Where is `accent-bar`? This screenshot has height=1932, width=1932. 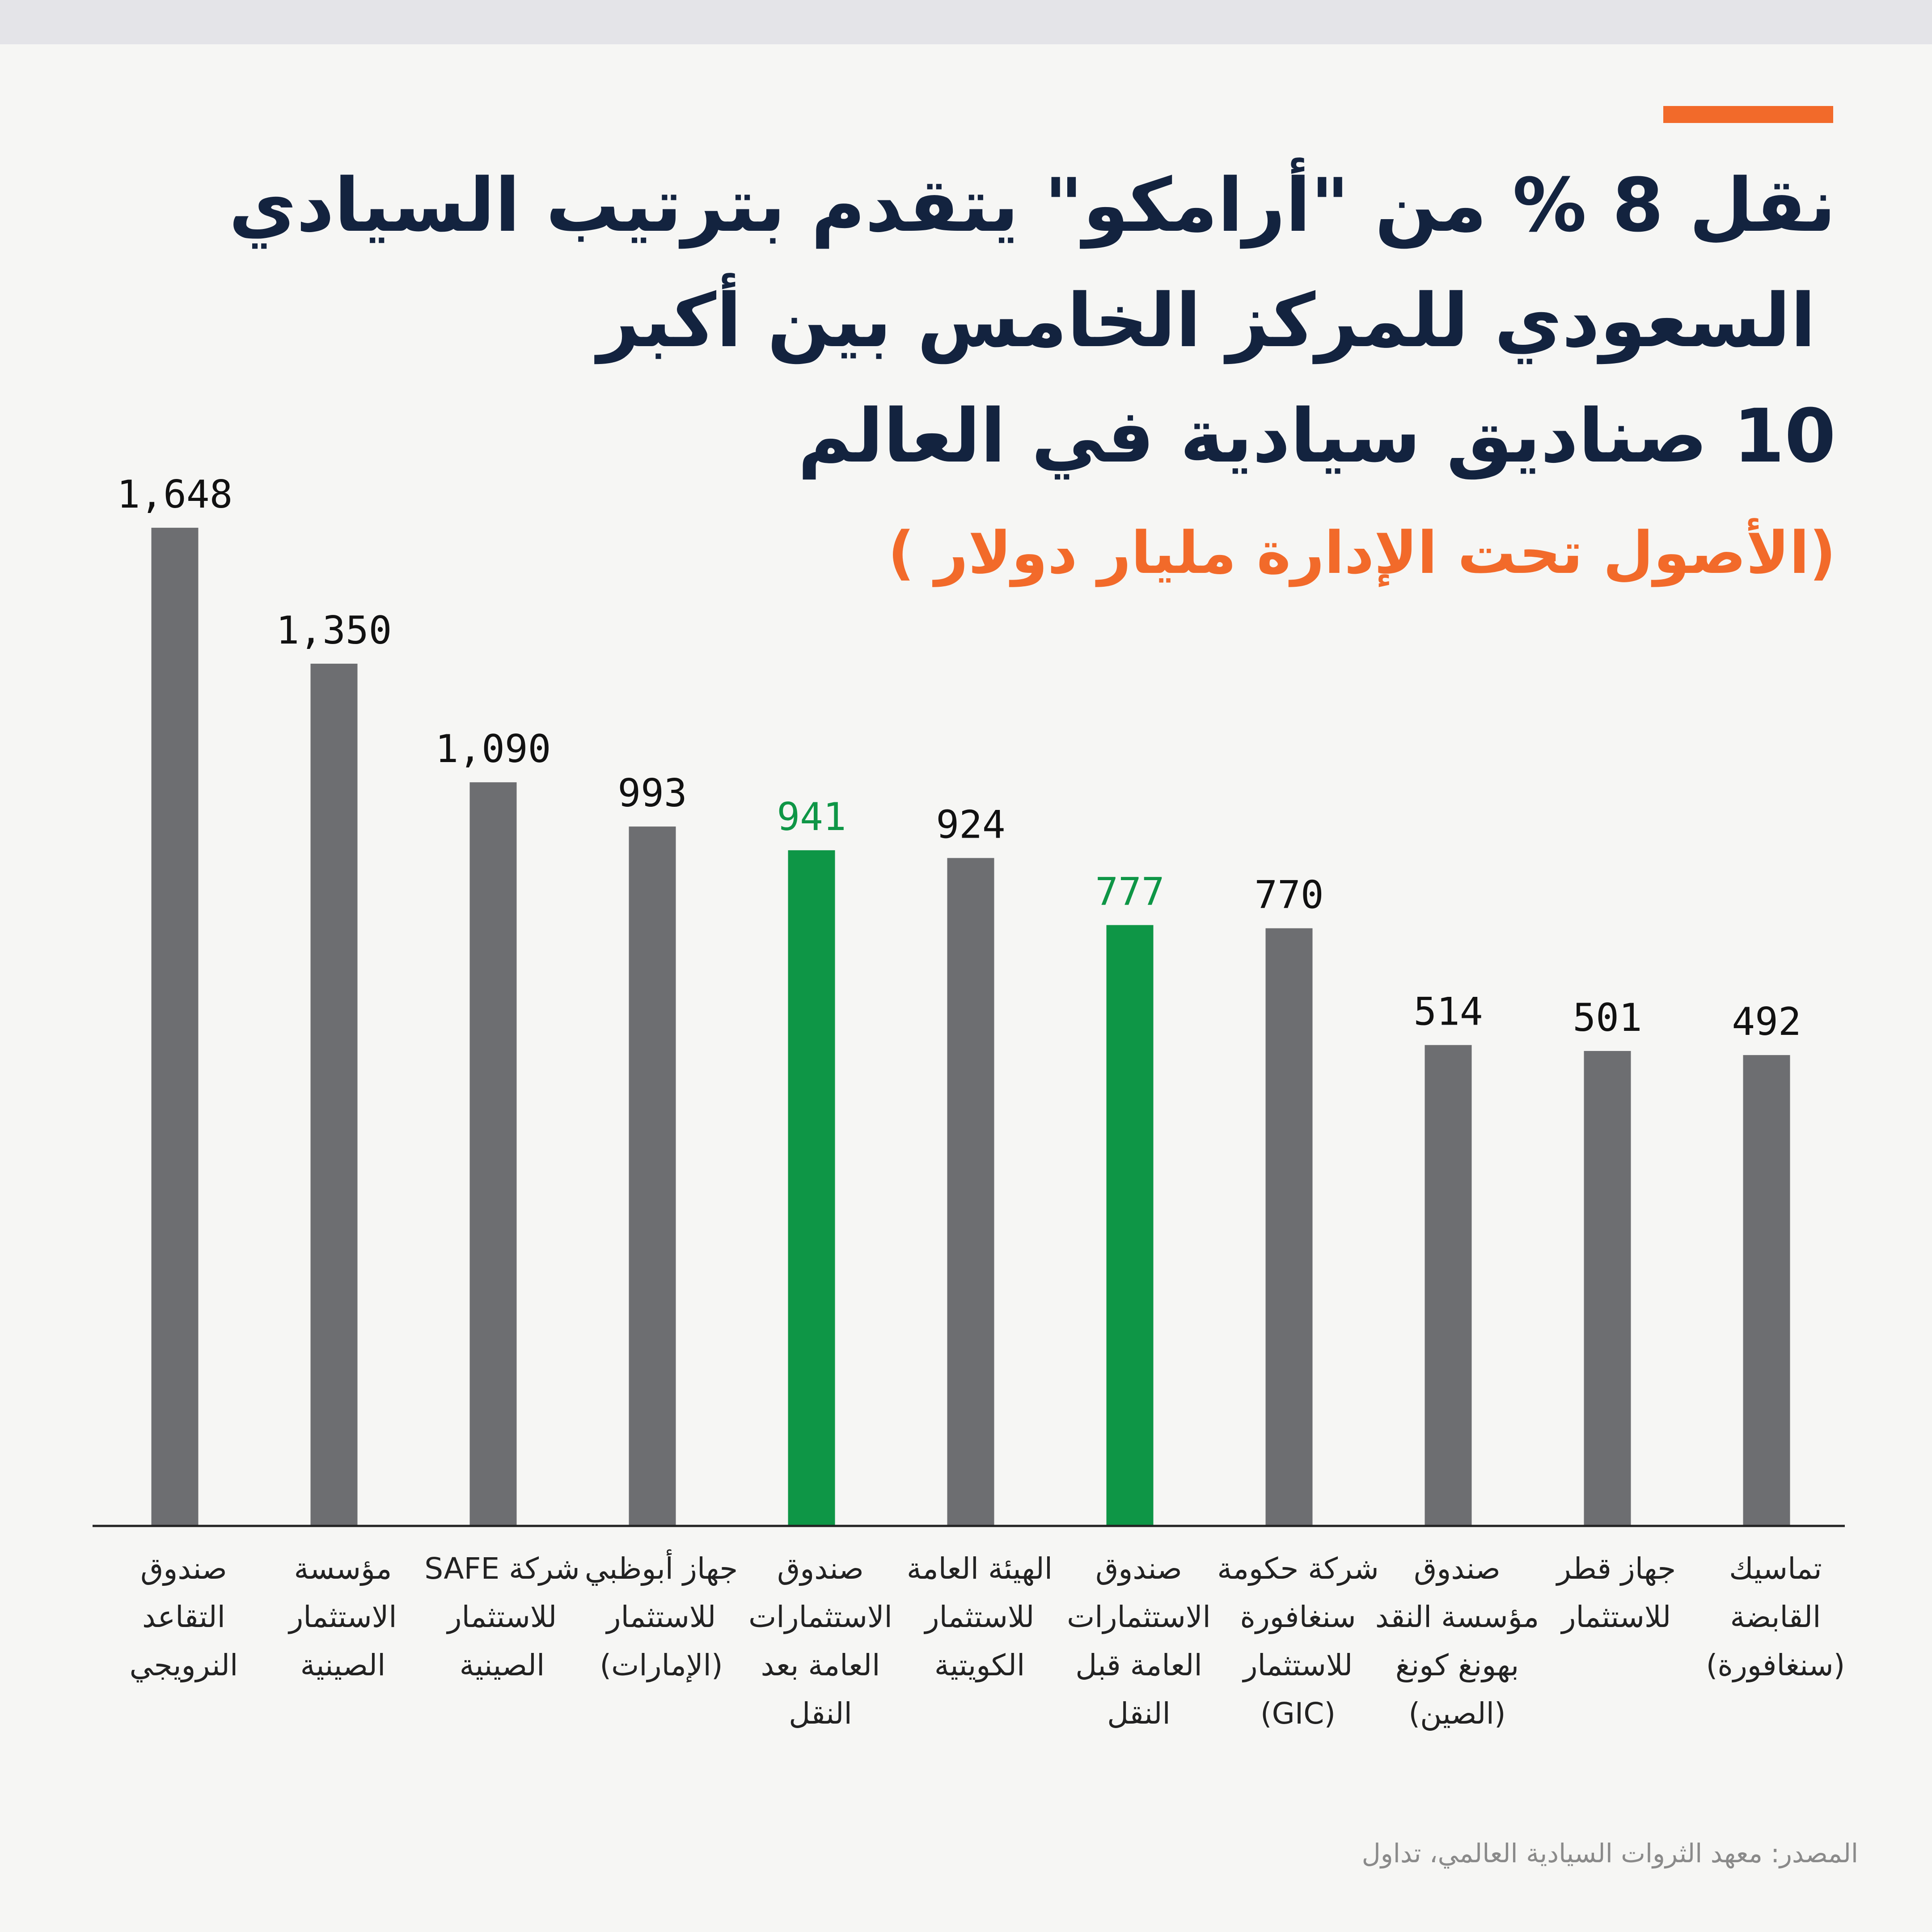 accent-bar is located at coordinates (1748, 114).